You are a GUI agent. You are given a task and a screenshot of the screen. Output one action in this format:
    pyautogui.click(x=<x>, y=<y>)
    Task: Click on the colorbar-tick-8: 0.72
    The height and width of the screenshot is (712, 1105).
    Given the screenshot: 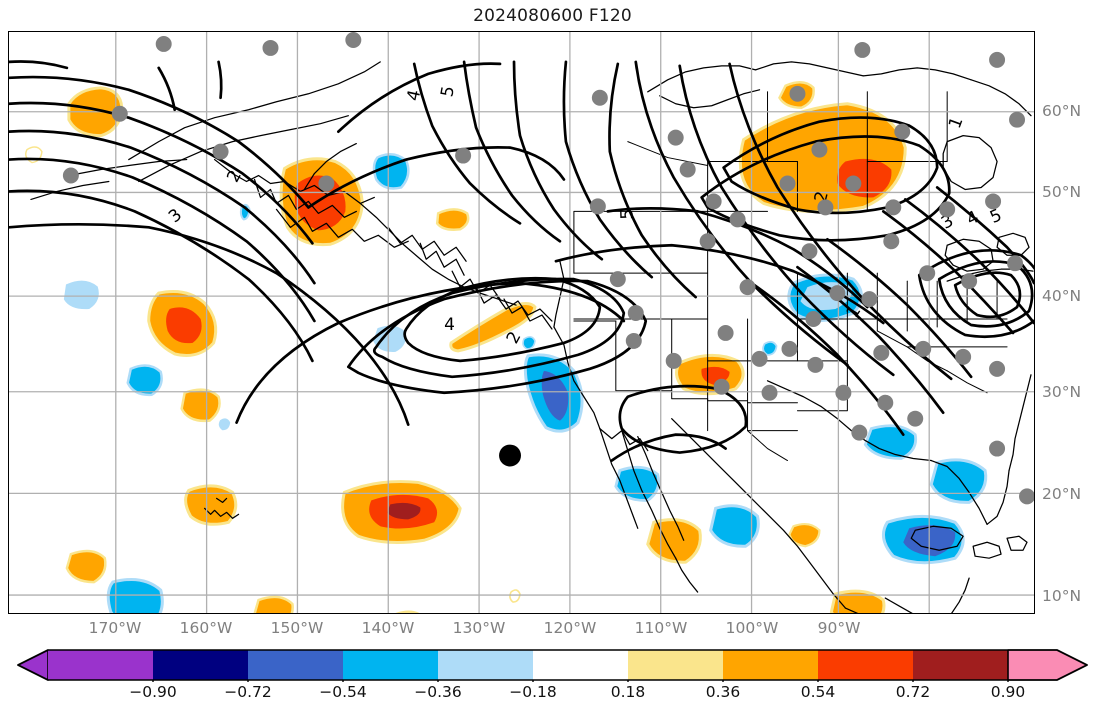 What is the action you would take?
    pyautogui.click(x=913, y=692)
    